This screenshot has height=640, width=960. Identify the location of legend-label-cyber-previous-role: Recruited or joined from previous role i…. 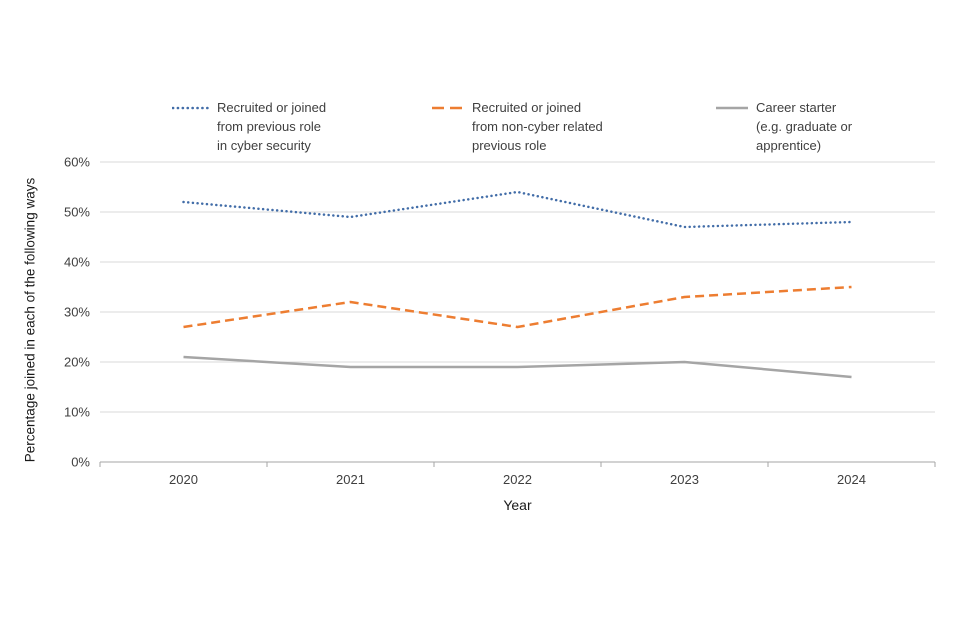
(272, 126).